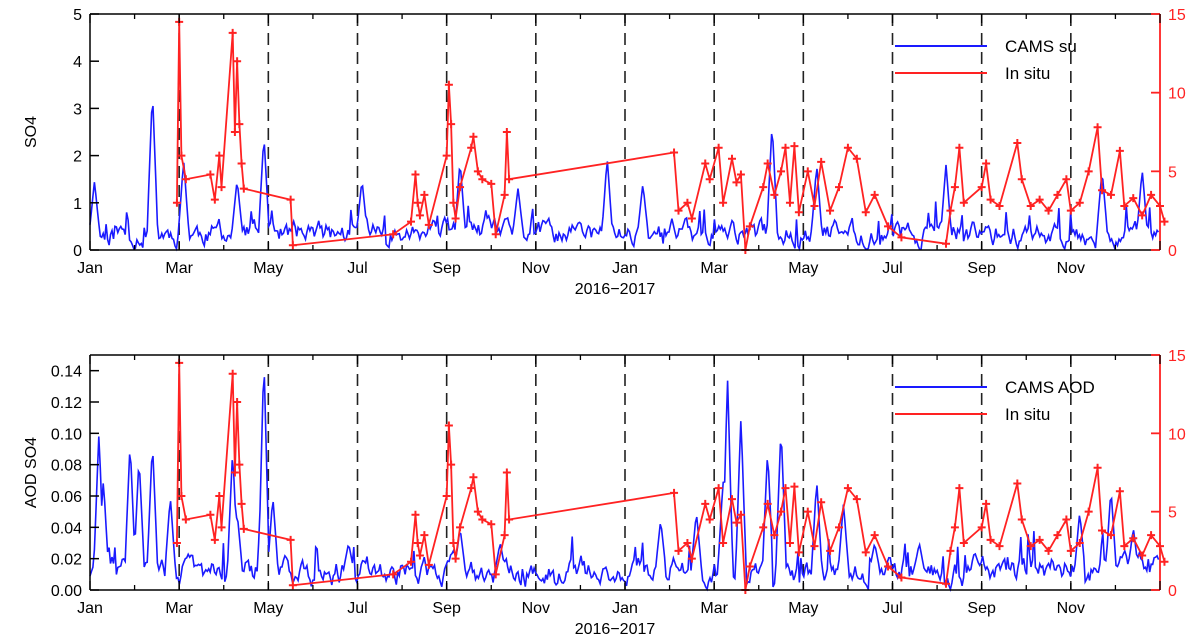 This screenshot has height=644, width=1197. What do you see at coordinates (1041, 46) in the screenshot?
I see `legend-label: CAMS su` at bounding box center [1041, 46].